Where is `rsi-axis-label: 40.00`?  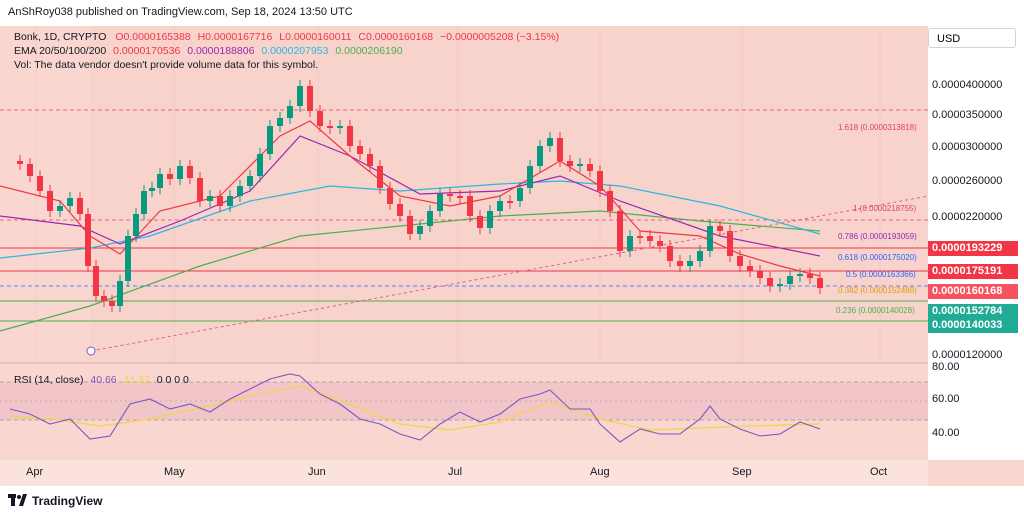
rsi-axis-label: 40.00 is located at coordinates (946, 433).